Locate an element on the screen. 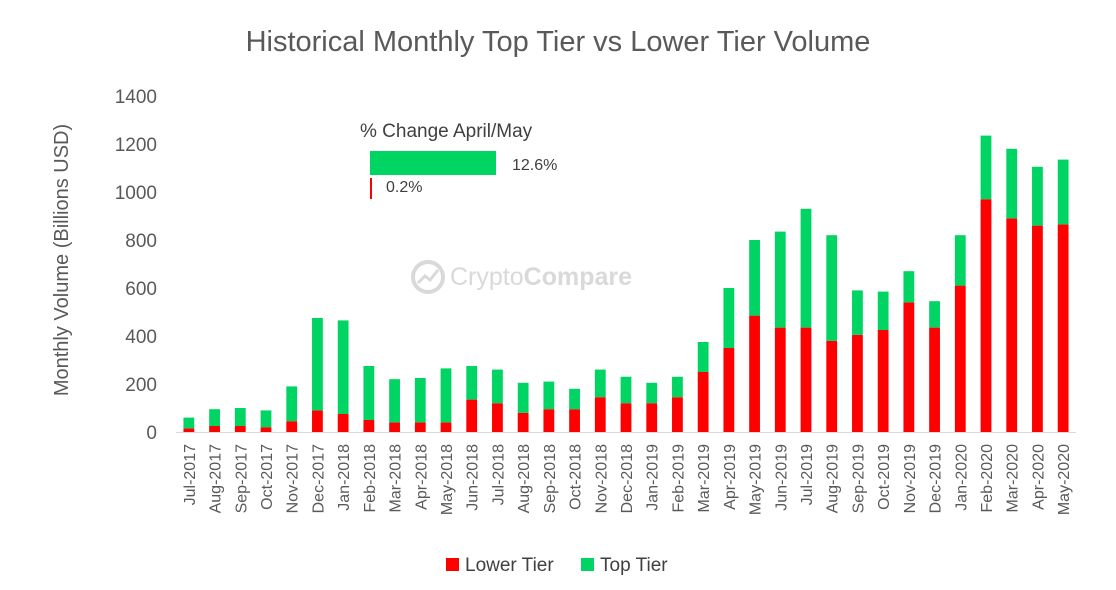  x-tick-label: Mar-2019 is located at coordinates (704, 478).